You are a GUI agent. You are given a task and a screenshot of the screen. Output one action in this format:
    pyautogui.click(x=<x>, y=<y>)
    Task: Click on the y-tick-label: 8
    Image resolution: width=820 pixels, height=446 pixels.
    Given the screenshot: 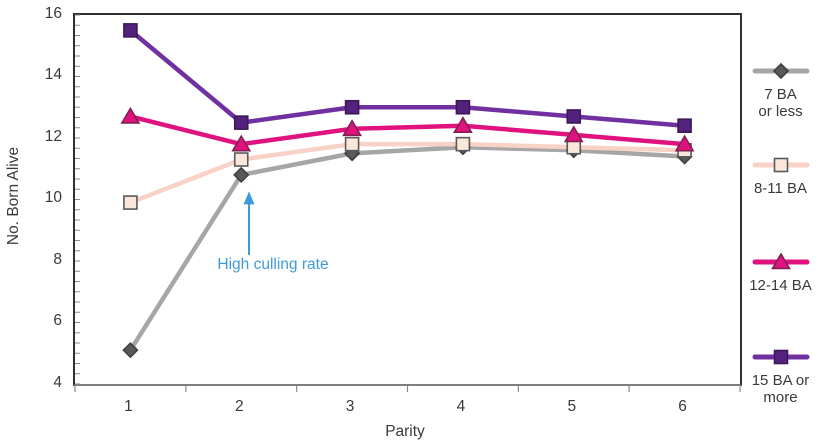 What is the action you would take?
    pyautogui.click(x=57, y=259)
    